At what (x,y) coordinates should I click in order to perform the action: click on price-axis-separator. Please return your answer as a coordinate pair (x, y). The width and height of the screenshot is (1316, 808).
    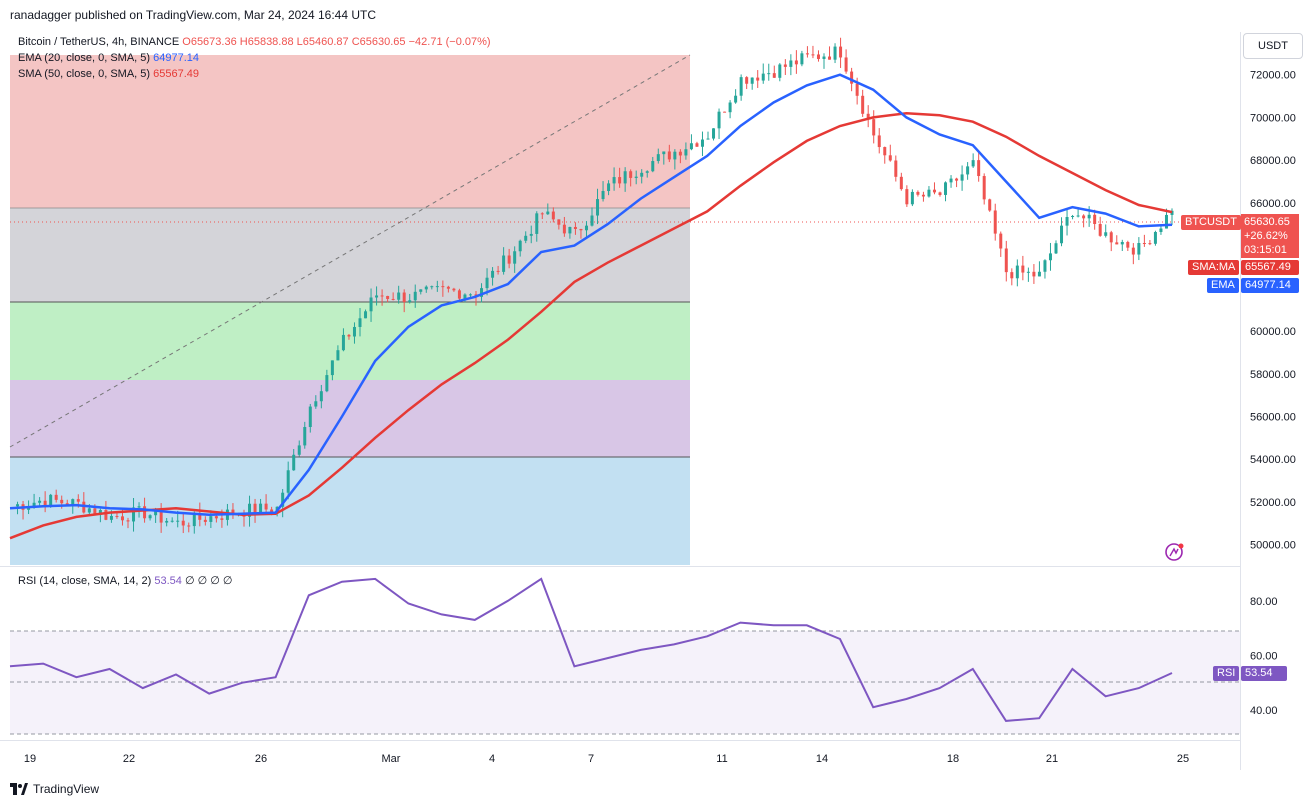
    Looking at the image, I should click on (1240, 401).